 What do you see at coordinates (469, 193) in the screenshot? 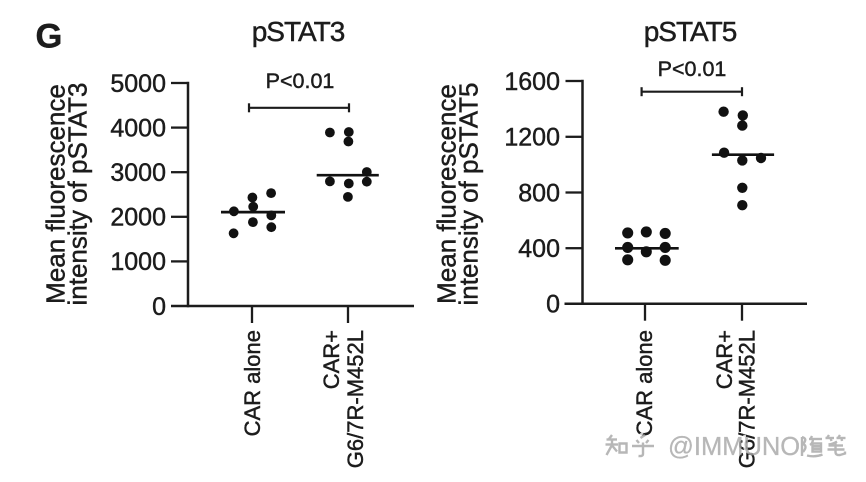
I see `svg-text: intensity of pSTAT5` at bounding box center [469, 193].